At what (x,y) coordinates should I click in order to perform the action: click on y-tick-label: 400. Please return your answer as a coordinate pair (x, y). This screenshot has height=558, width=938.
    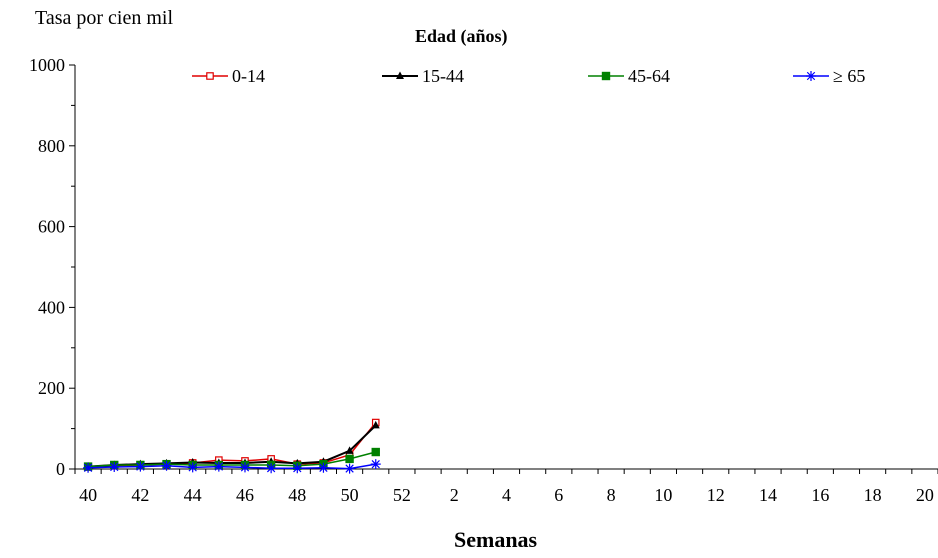
    Looking at the image, I should click on (51, 307).